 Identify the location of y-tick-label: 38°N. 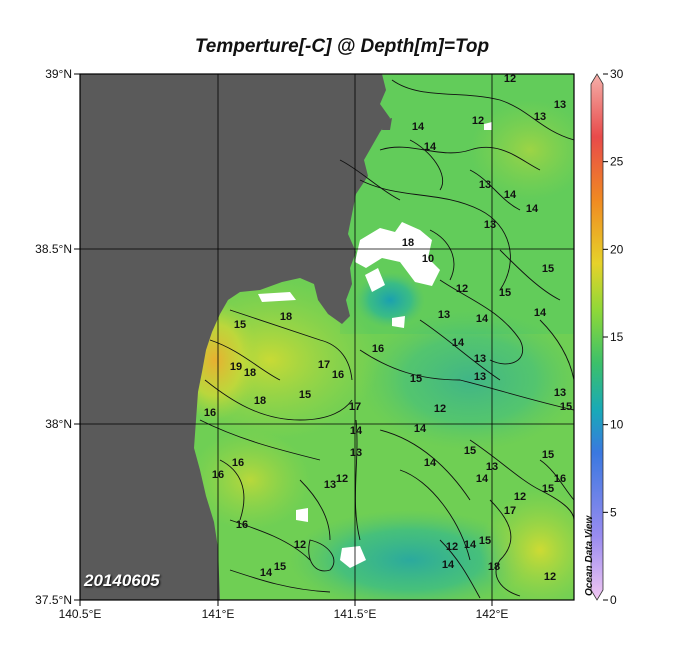
(58, 424).